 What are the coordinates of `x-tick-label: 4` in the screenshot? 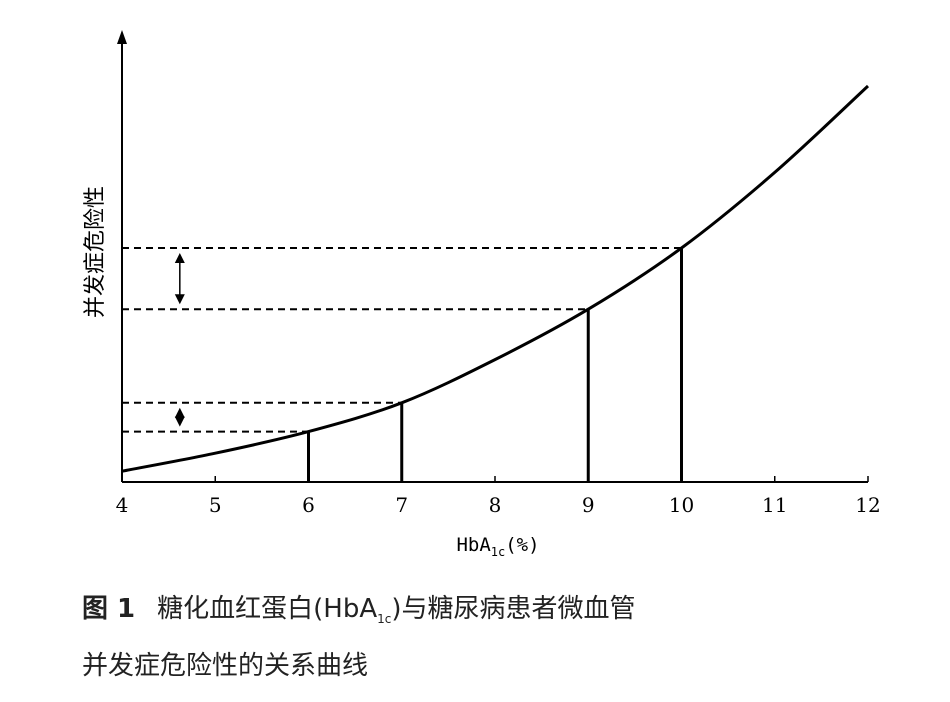 It's located at (122, 505).